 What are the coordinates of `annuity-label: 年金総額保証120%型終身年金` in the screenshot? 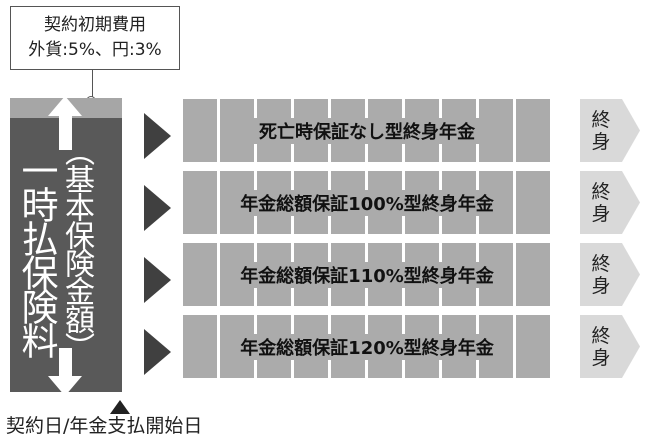 It's located at (367, 346).